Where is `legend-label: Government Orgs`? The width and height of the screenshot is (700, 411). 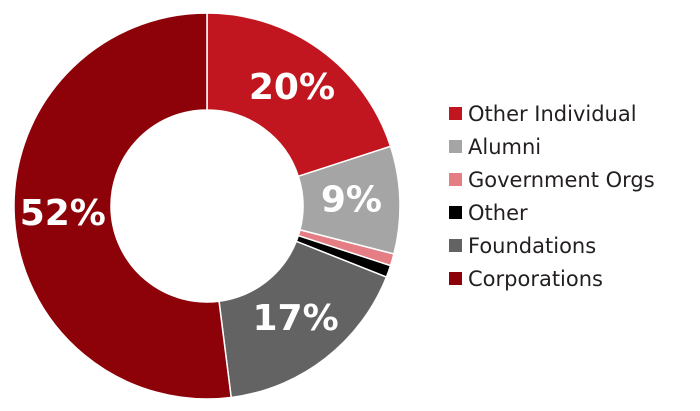 legend-label: Government Orgs is located at coordinates (561, 180).